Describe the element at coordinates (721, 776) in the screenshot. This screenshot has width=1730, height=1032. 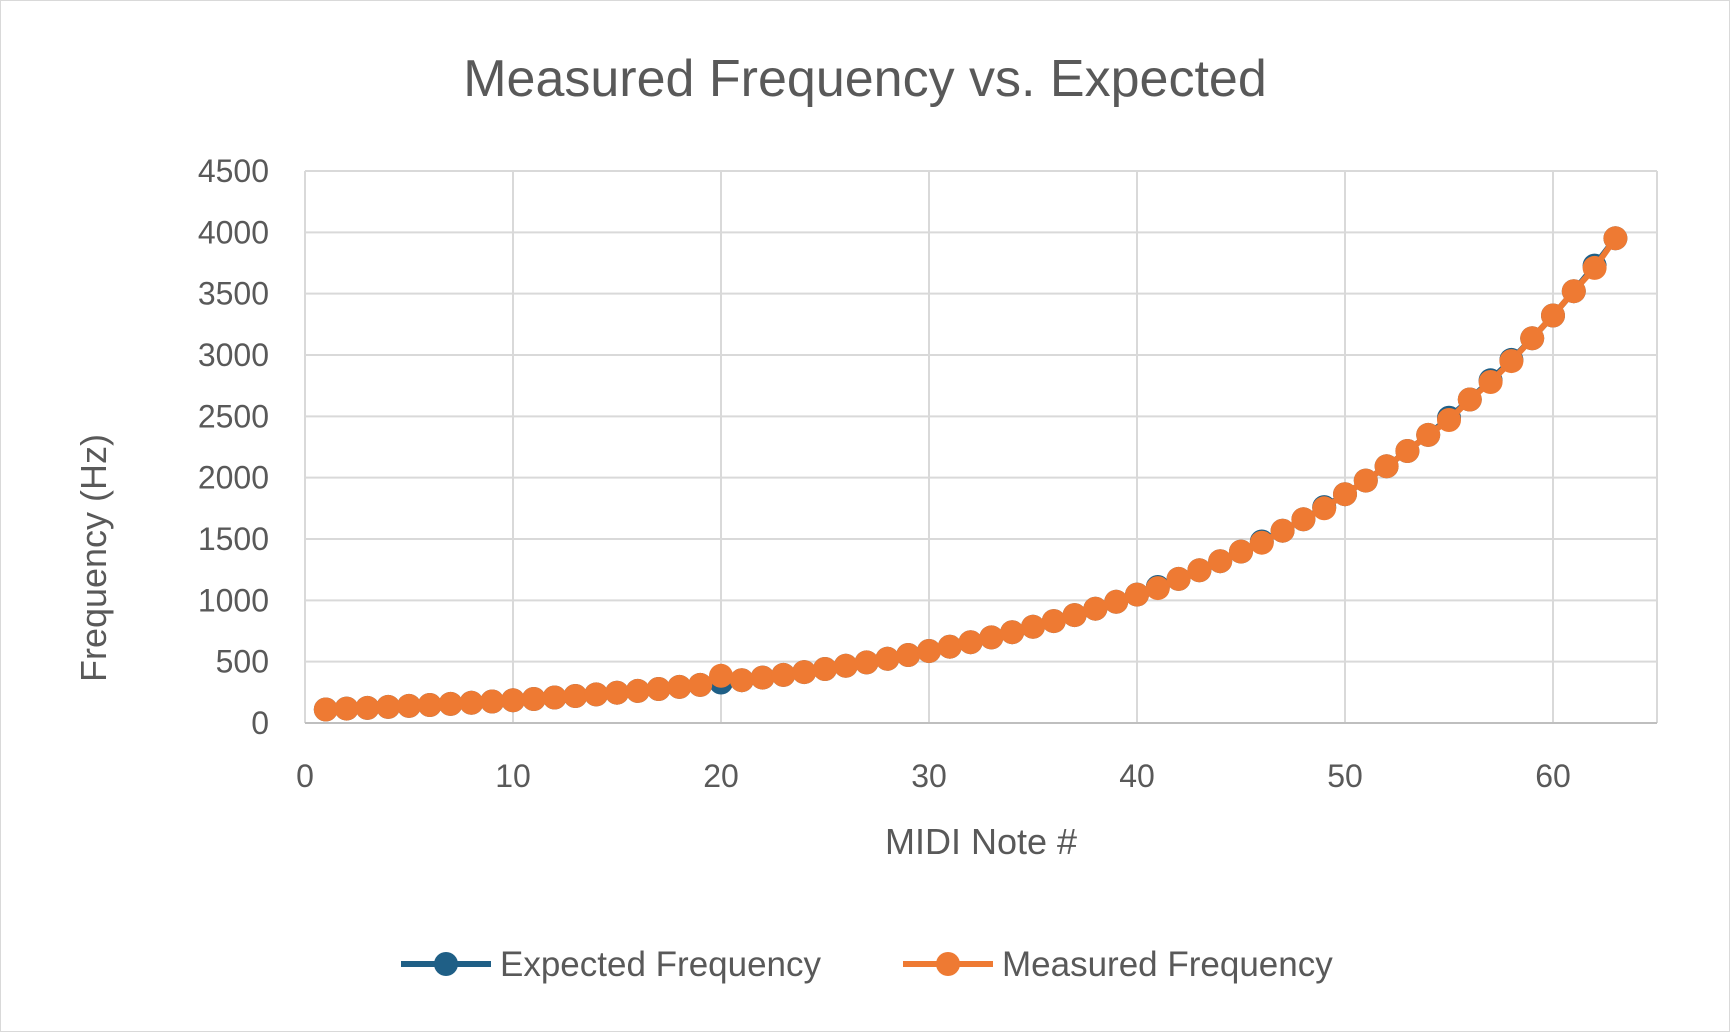
I see `x-tick-label: 20` at that location.